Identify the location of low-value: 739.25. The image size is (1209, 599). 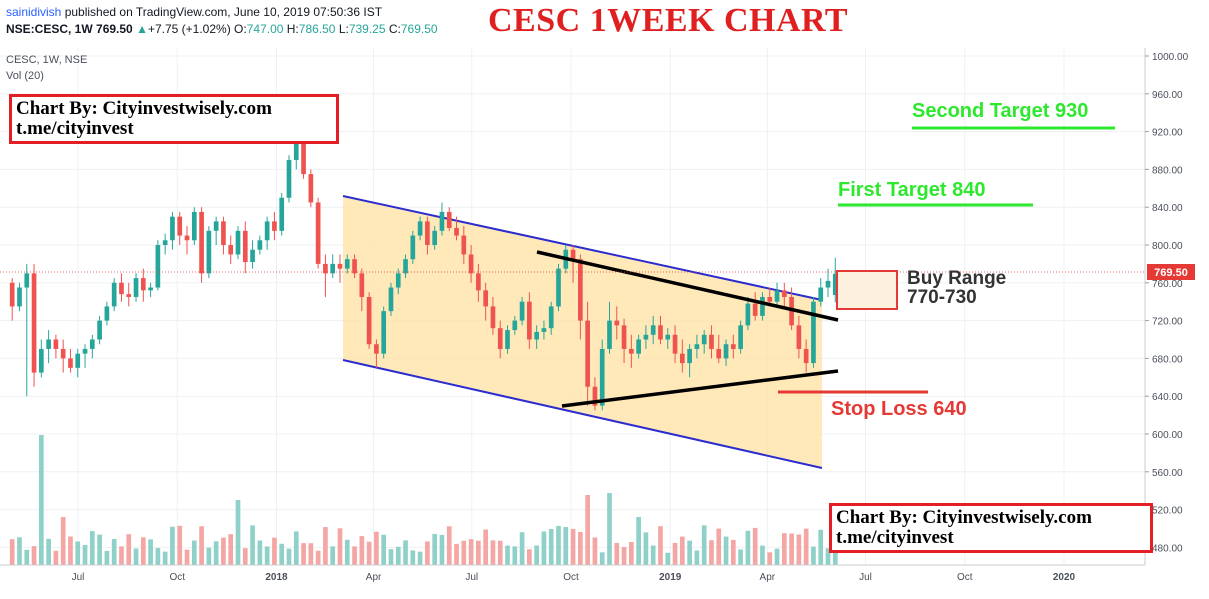
(367, 29).